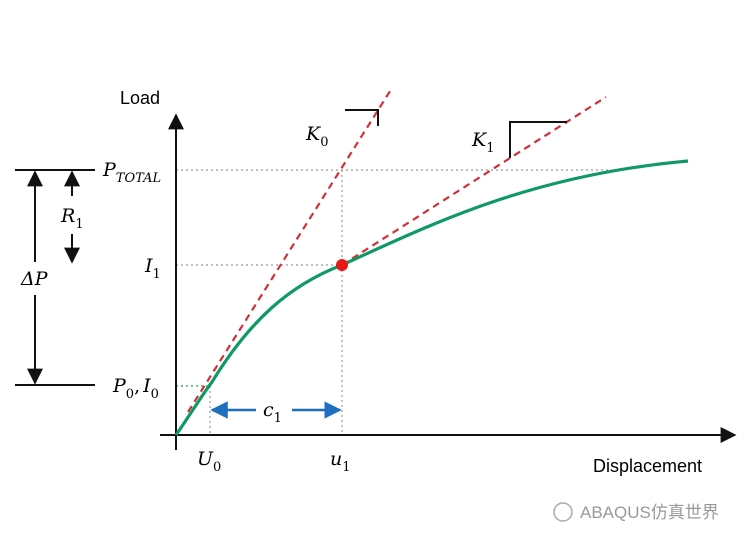 The height and width of the screenshot is (545, 751). What do you see at coordinates (342, 265) in the screenshot?
I see `iteration-point` at bounding box center [342, 265].